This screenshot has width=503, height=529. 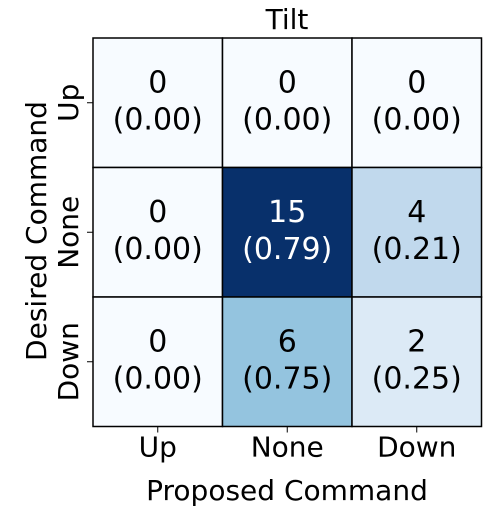 What do you see at coordinates (68, 232) in the screenshot?
I see `y-tick-label: None` at bounding box center [68, 232].